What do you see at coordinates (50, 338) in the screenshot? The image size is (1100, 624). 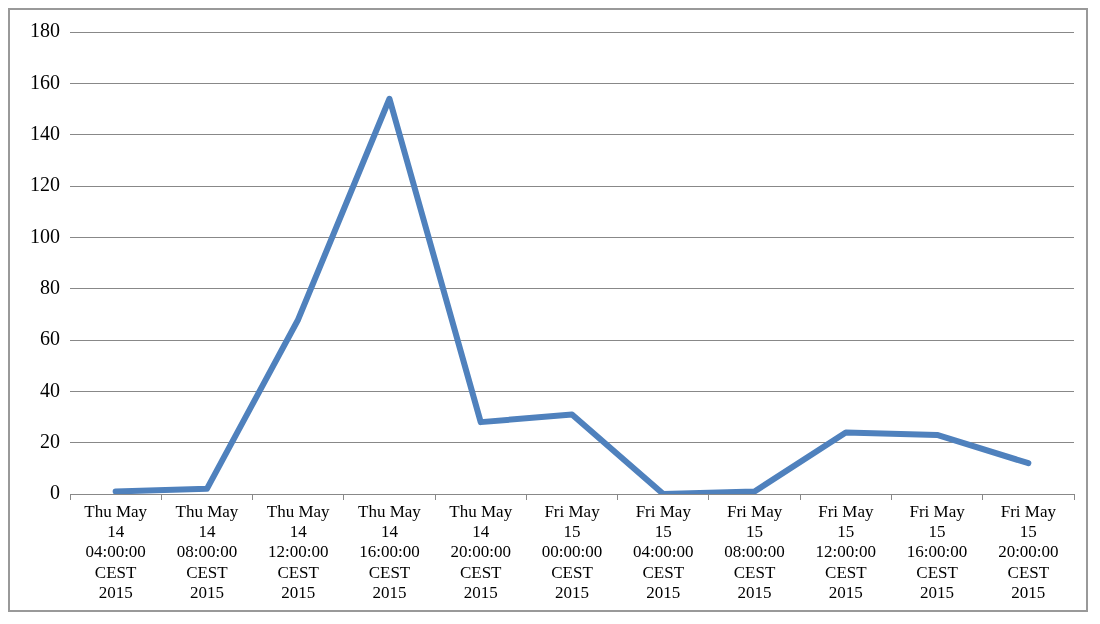 I see `y-tick-label: 60` at bounding box center [50, 338].